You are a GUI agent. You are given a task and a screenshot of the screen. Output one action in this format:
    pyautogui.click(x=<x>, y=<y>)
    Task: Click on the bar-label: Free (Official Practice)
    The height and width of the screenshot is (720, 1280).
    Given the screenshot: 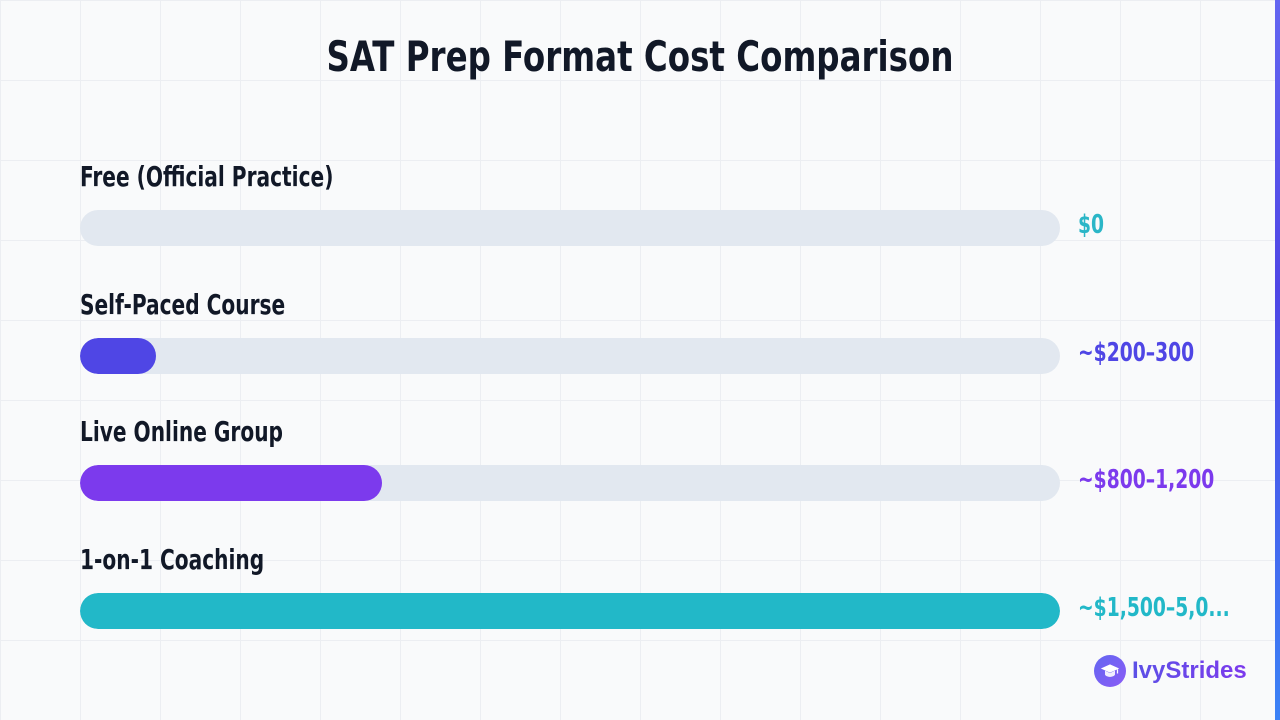 What is the action you would take?
    pyautogui.click(x=207, y=176)
    